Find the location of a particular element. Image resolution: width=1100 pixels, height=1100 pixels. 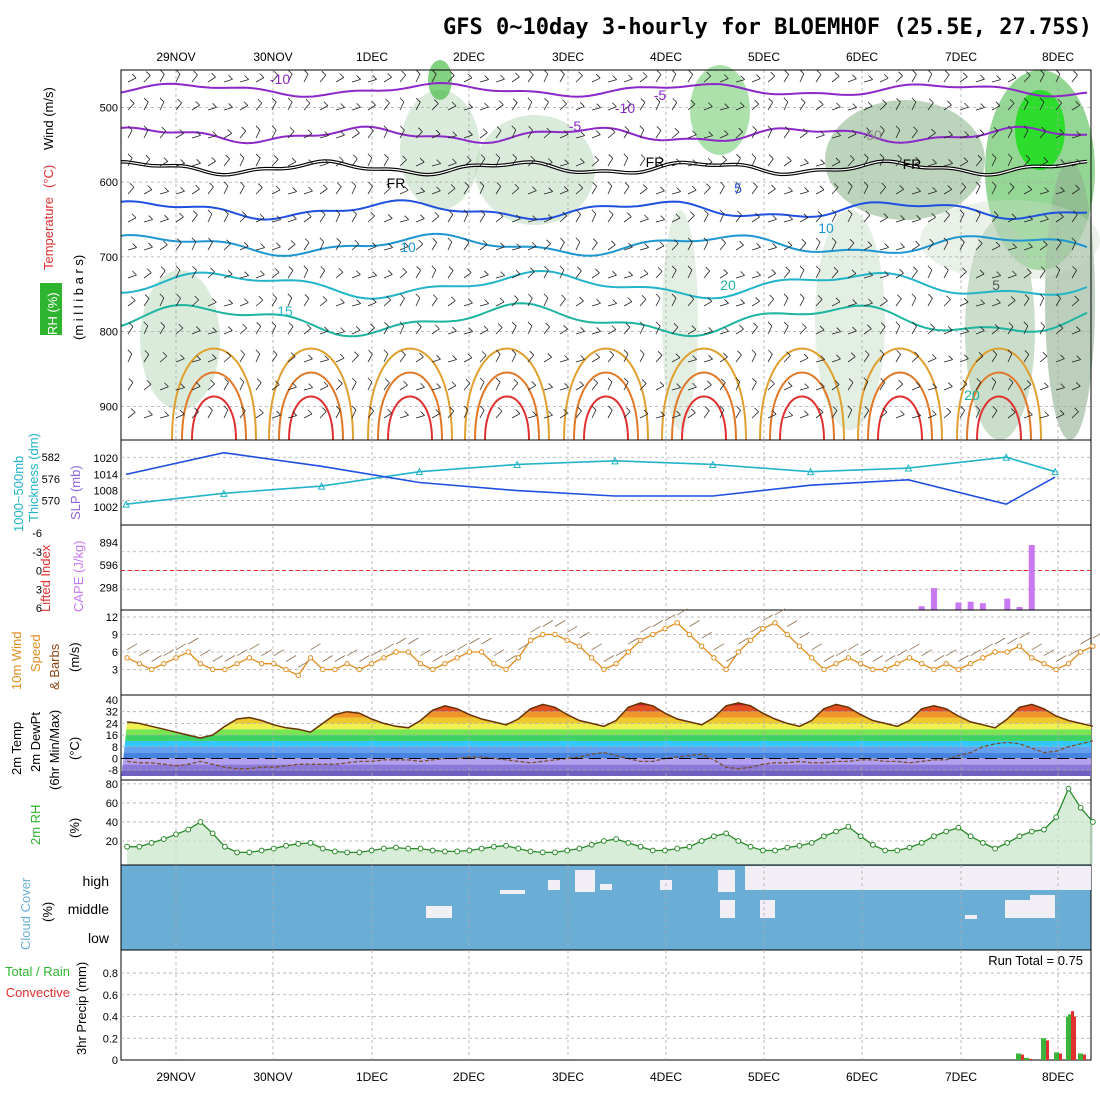

cloud-mid-block is located at coordinates (1042, 906).